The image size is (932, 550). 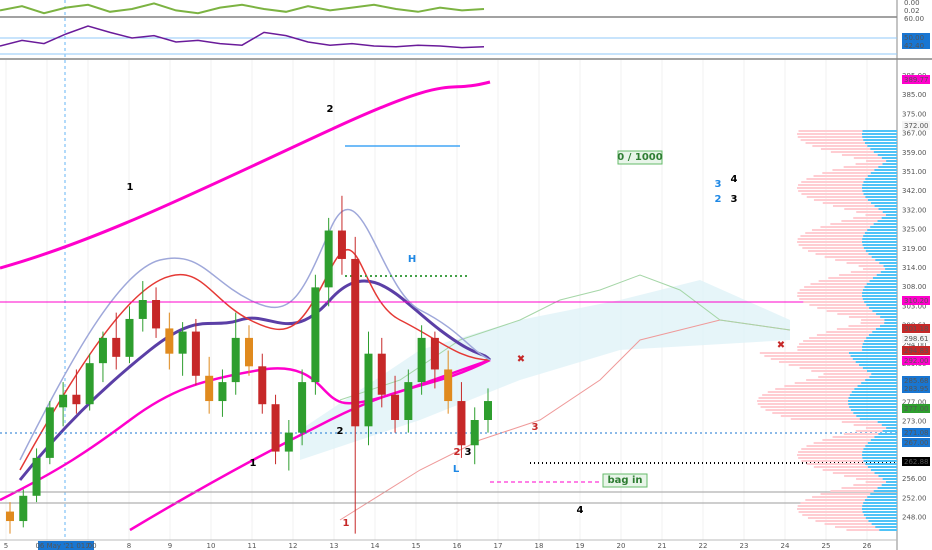 What do you see at coordinates (827, 330) in the screenshot?
I see `volume-profile` at bounding box center [827, 330].